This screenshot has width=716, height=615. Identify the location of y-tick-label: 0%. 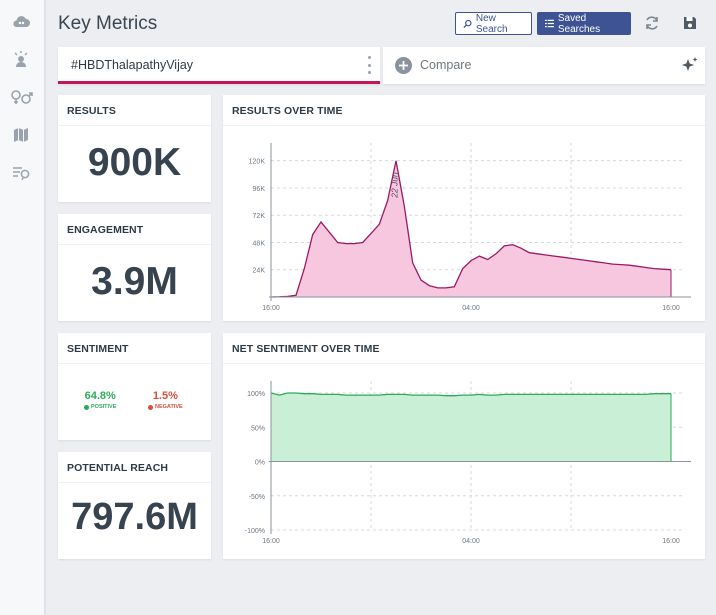
(260, 463).